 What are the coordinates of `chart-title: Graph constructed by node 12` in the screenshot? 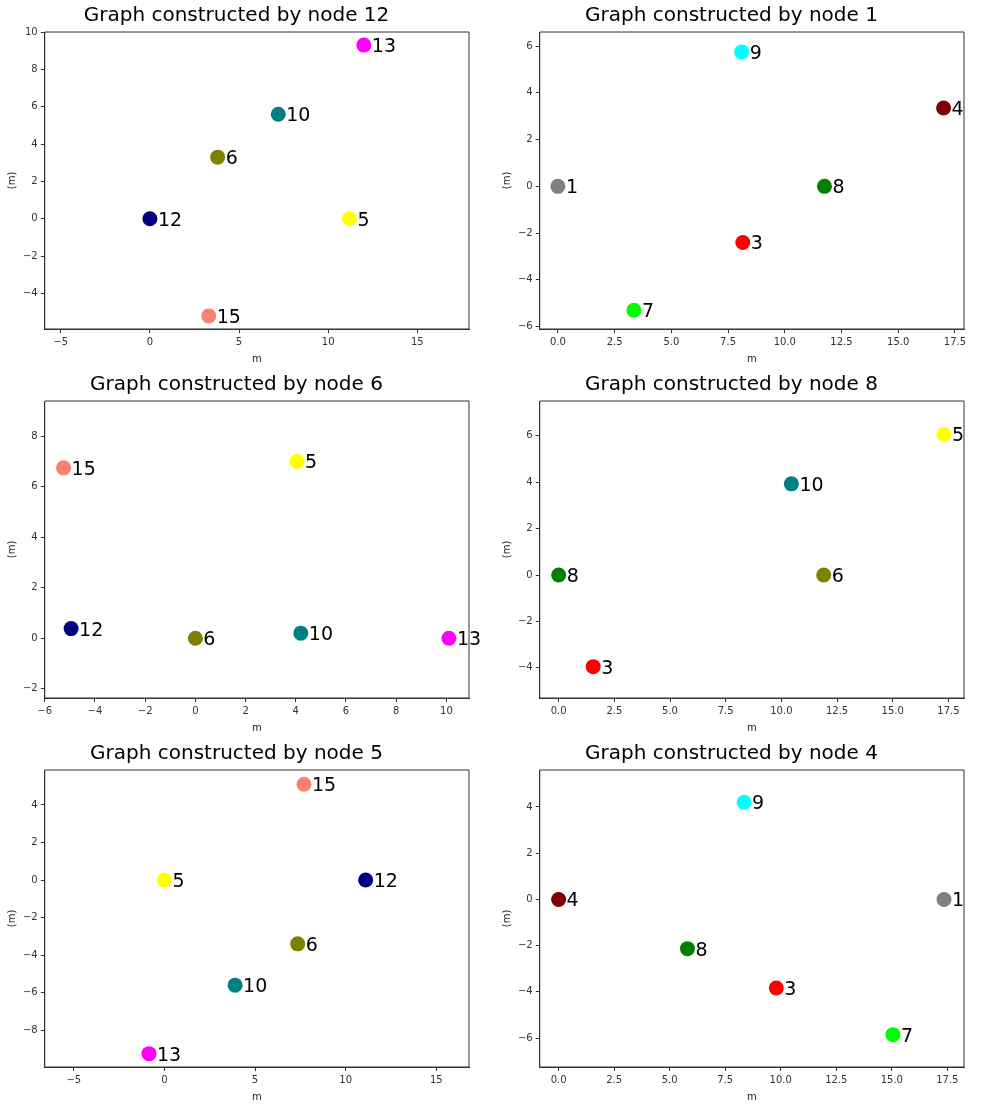 It's located at (236, 14).